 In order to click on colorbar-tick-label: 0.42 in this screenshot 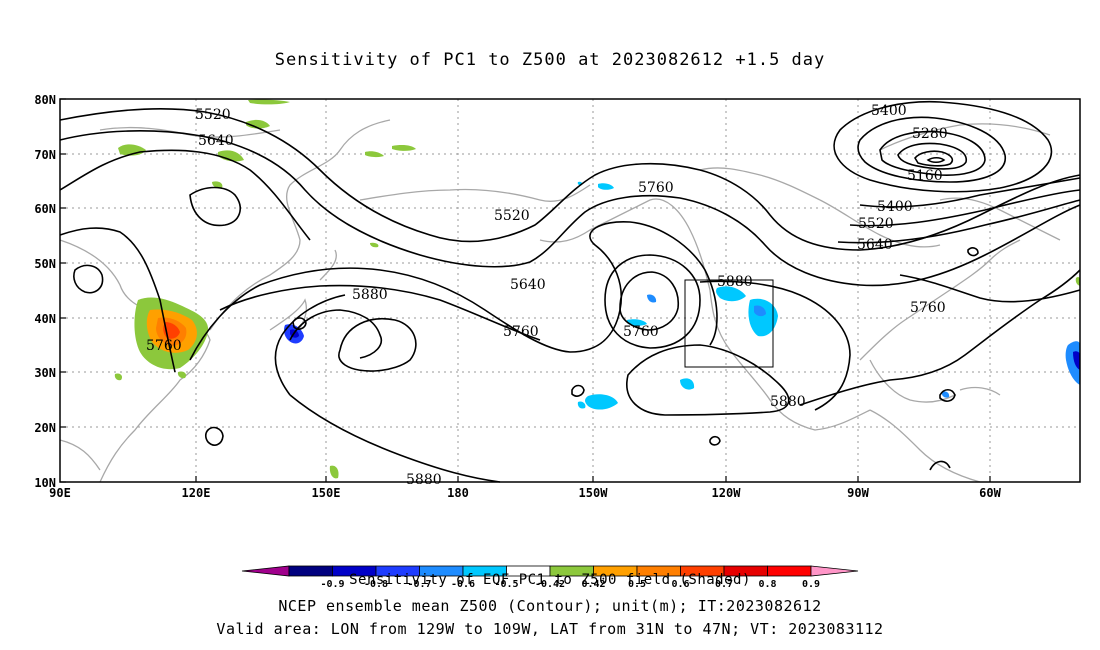, I will do `click(593, 584)`.